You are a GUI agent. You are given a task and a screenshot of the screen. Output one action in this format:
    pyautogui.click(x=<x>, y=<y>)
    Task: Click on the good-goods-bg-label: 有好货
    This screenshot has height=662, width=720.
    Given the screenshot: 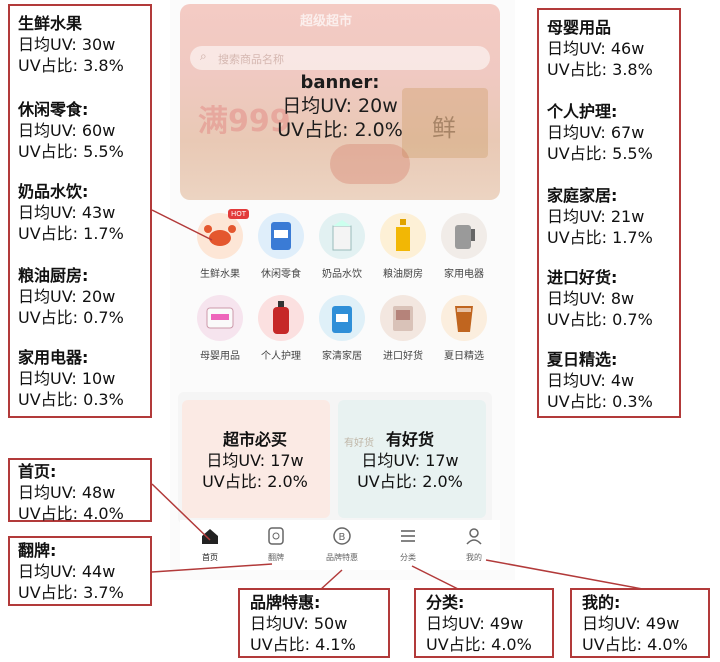 What is the action you would take?
    pyautogui.click(x=359, y=443)
    